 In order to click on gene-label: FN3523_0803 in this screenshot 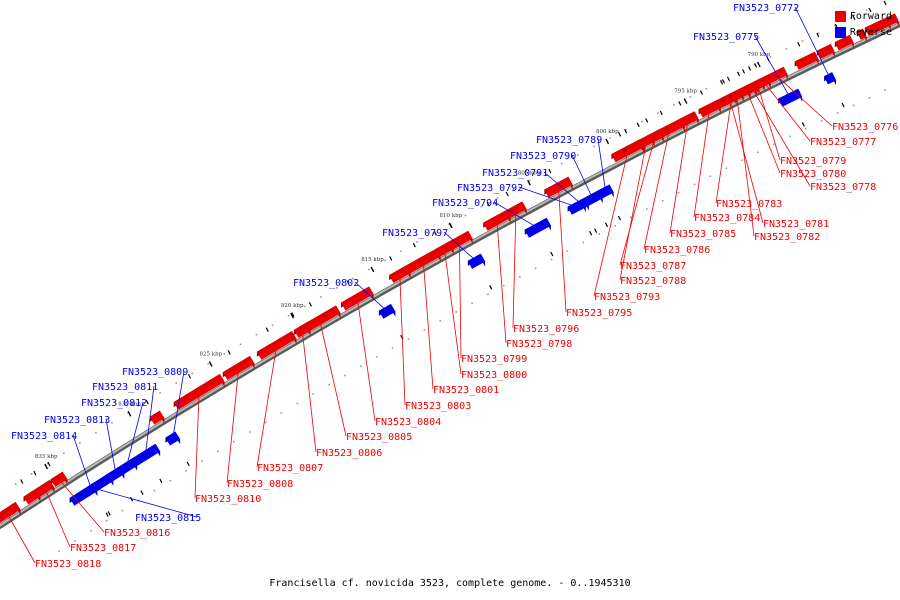, I will do `click(438, 406)`.